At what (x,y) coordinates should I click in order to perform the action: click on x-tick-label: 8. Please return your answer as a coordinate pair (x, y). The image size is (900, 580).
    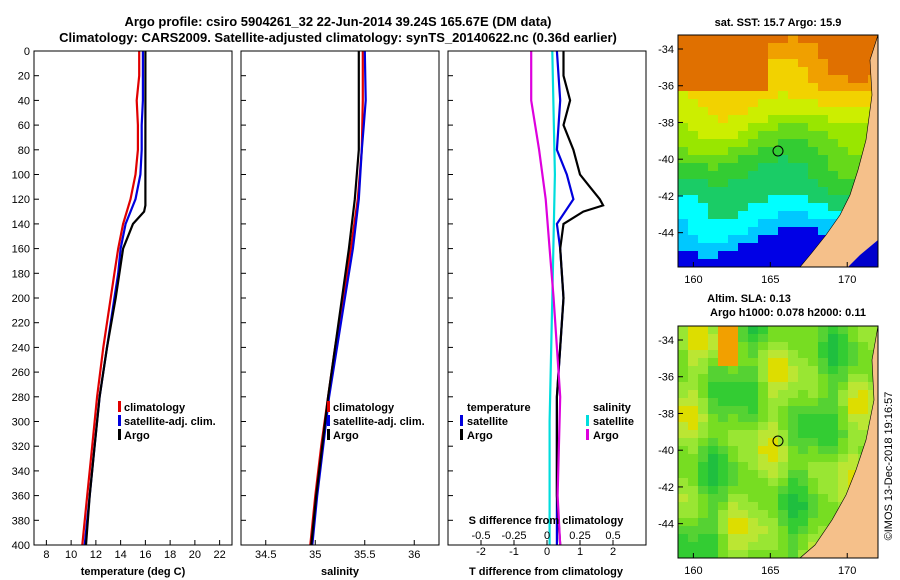
    Looking at the image, I should click on (46, 555).